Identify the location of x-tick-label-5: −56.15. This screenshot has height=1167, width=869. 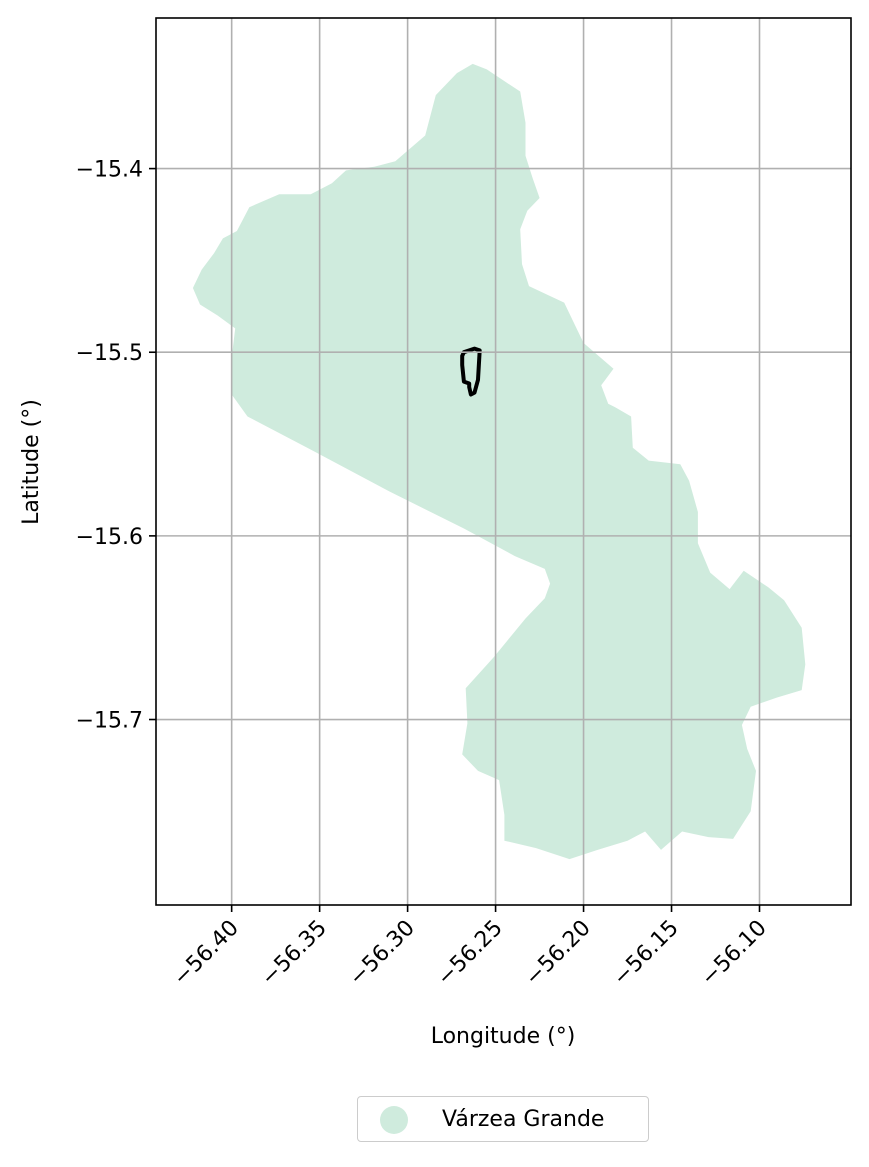
(646, 953).